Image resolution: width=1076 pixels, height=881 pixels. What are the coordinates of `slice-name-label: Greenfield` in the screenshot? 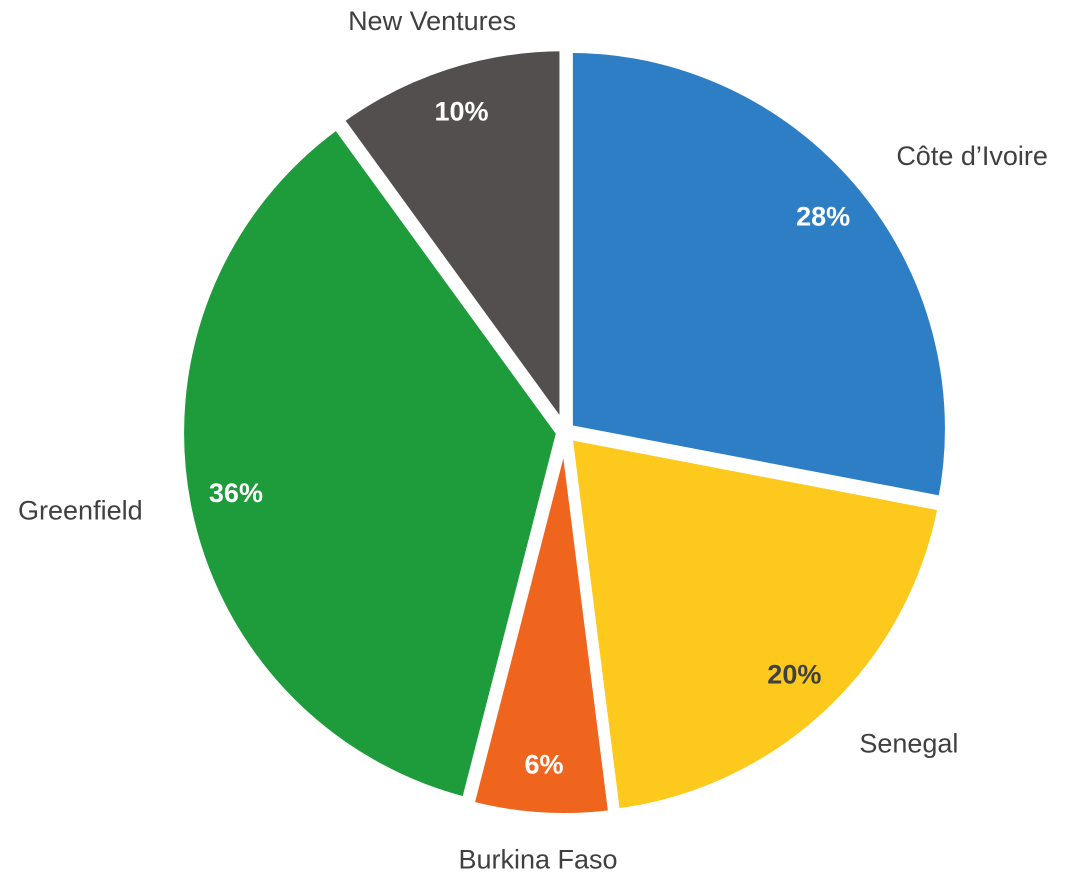 It's located at (80, 511).